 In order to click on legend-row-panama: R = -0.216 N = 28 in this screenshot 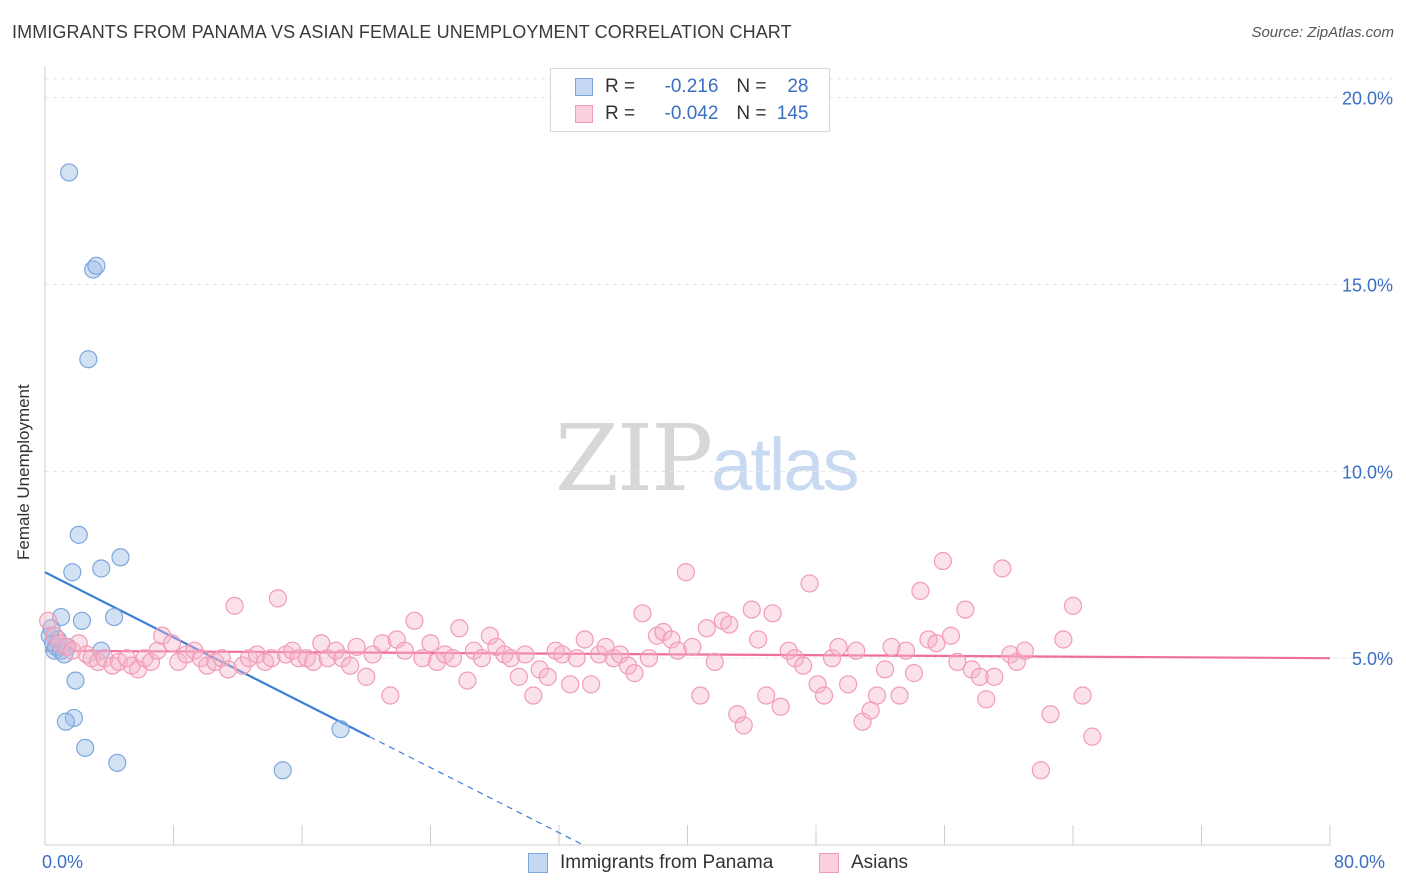, I will do `click(680, 87)`.